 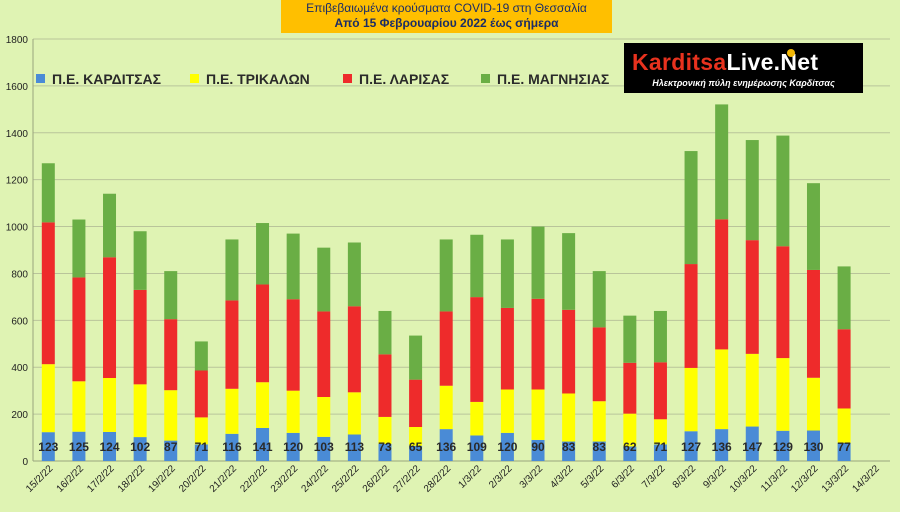 I want to click on bar-2-4/3/22, so click(x=569, y=417).